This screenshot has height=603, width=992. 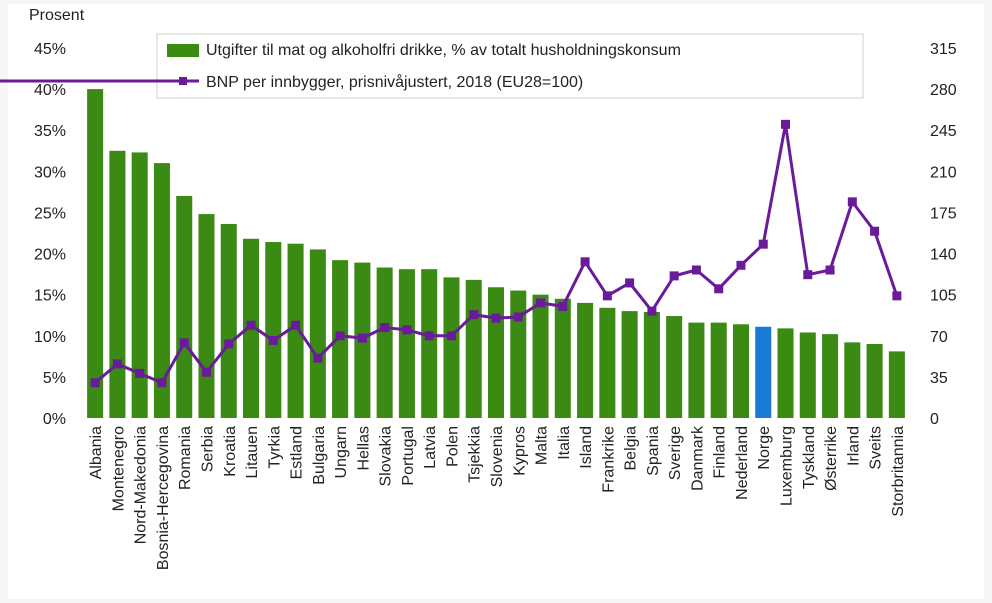 What do you see at coordinates (386, 456) in the screenshot?
I see `category-label: Slovakia` at bounding box center [386, 456].